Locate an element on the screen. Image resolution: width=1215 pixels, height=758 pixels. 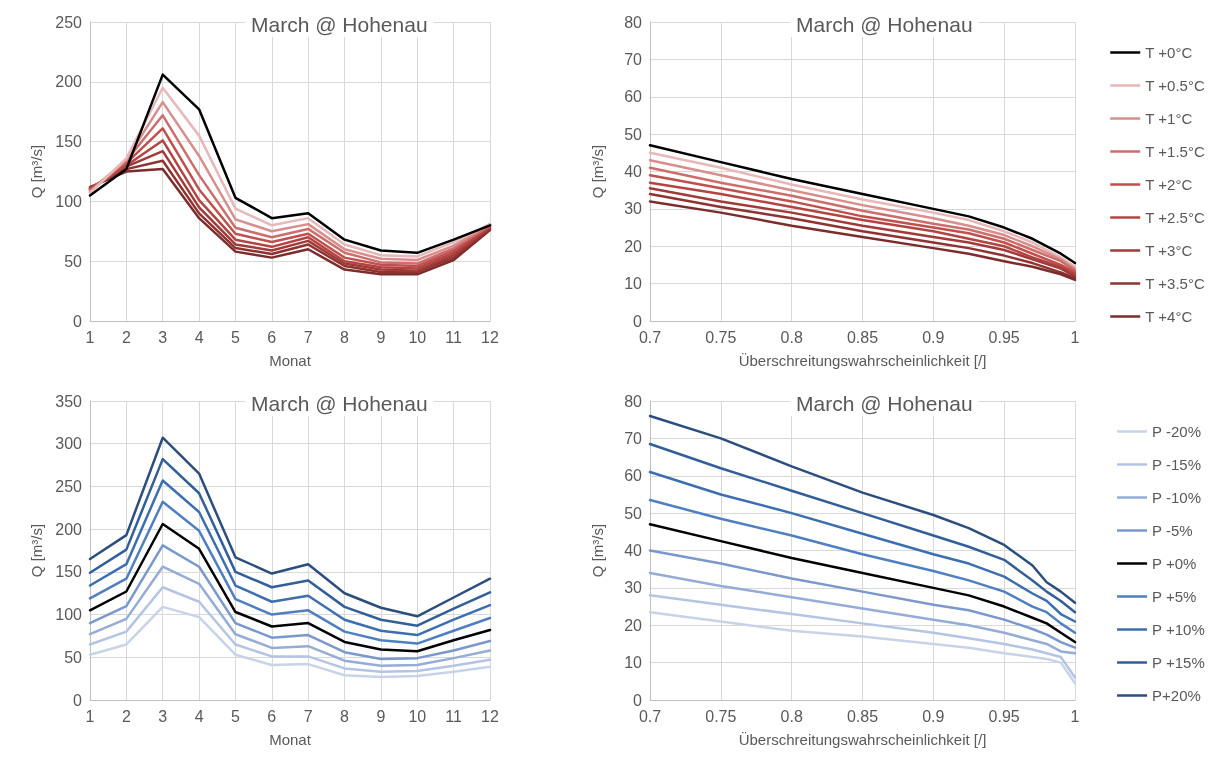
y-tick-label: 350 is located at coordinates (69, 401).